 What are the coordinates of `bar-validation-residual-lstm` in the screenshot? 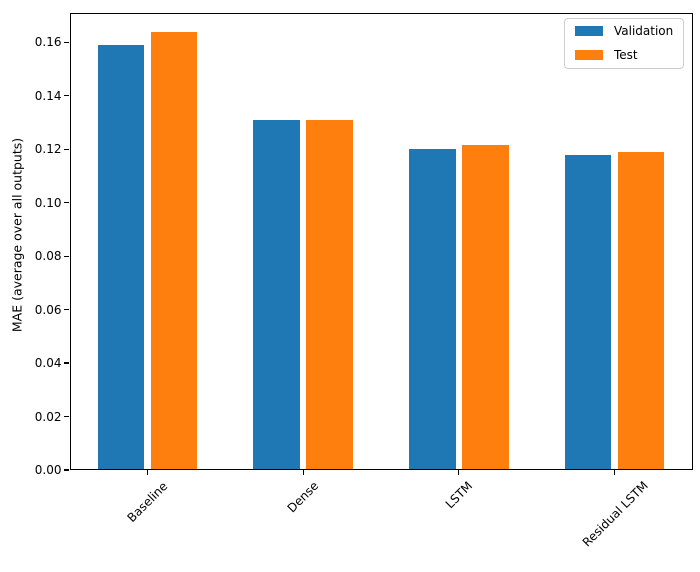 It's located at (588, 312).